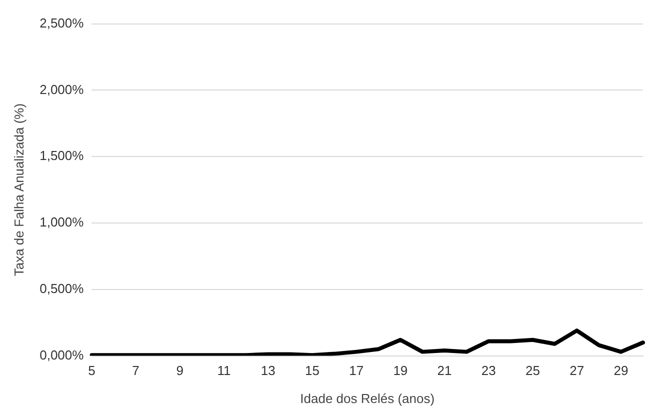  I want to click on y-axis-title: Taxa de Falha Anualizada (%), so click(18, 189).